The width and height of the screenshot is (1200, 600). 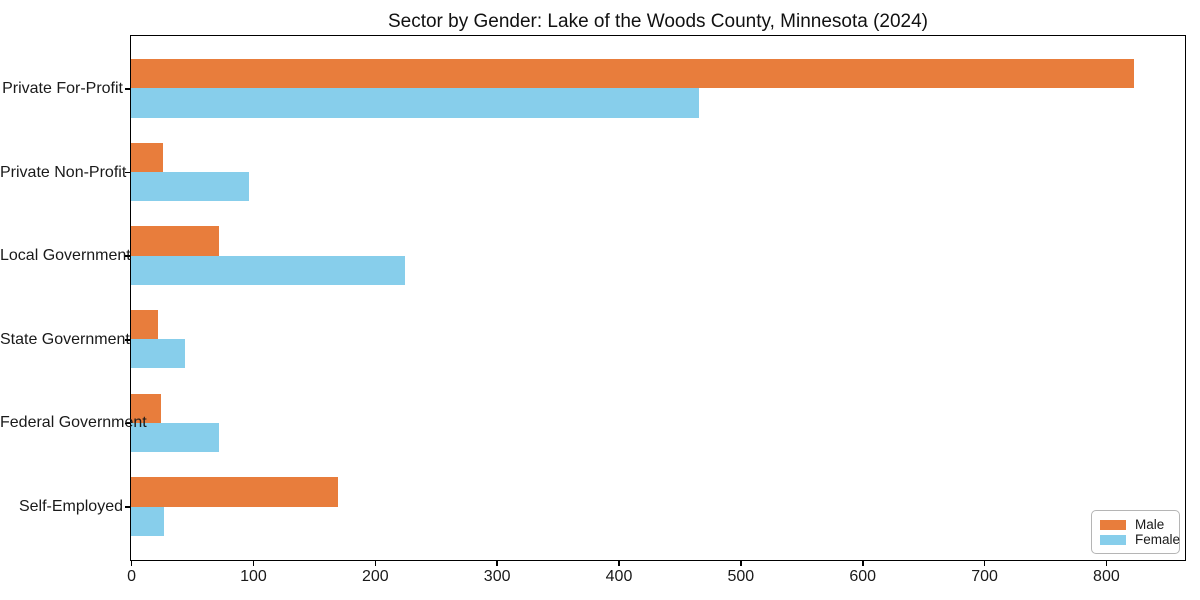 What do you see at coordinates (268, 270) in the screenshot?
I see `bar-local-government-female` at bounding box center [268, 270].